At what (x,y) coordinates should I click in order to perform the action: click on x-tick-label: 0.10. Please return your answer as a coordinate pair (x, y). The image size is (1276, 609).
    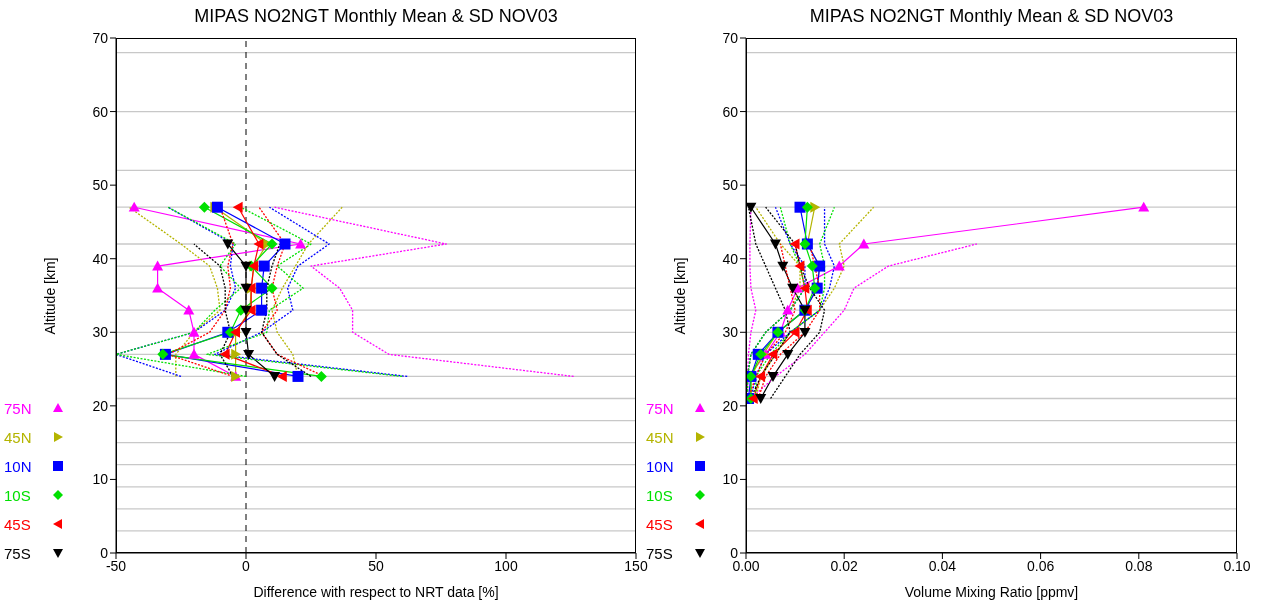
    Looking at the image, I should click on (1237, 565).